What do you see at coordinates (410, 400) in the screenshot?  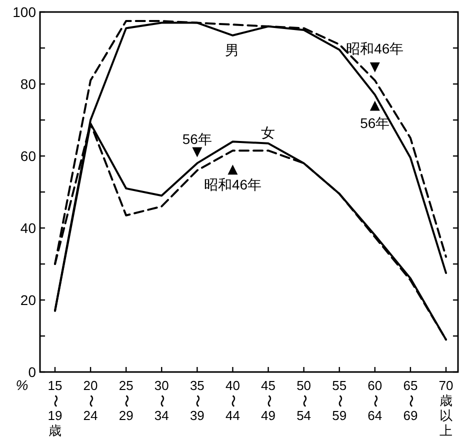 I see `x-tick-label: 65〜69` at bounding box center [410, 400].